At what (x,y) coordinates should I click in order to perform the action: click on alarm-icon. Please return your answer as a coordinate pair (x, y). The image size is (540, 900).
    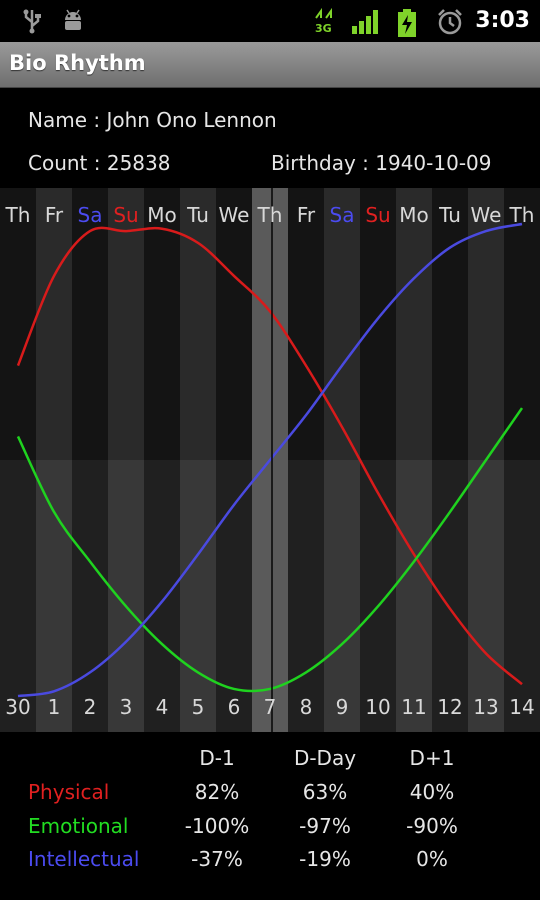
    Looking at the image, I should click on (450, 24).